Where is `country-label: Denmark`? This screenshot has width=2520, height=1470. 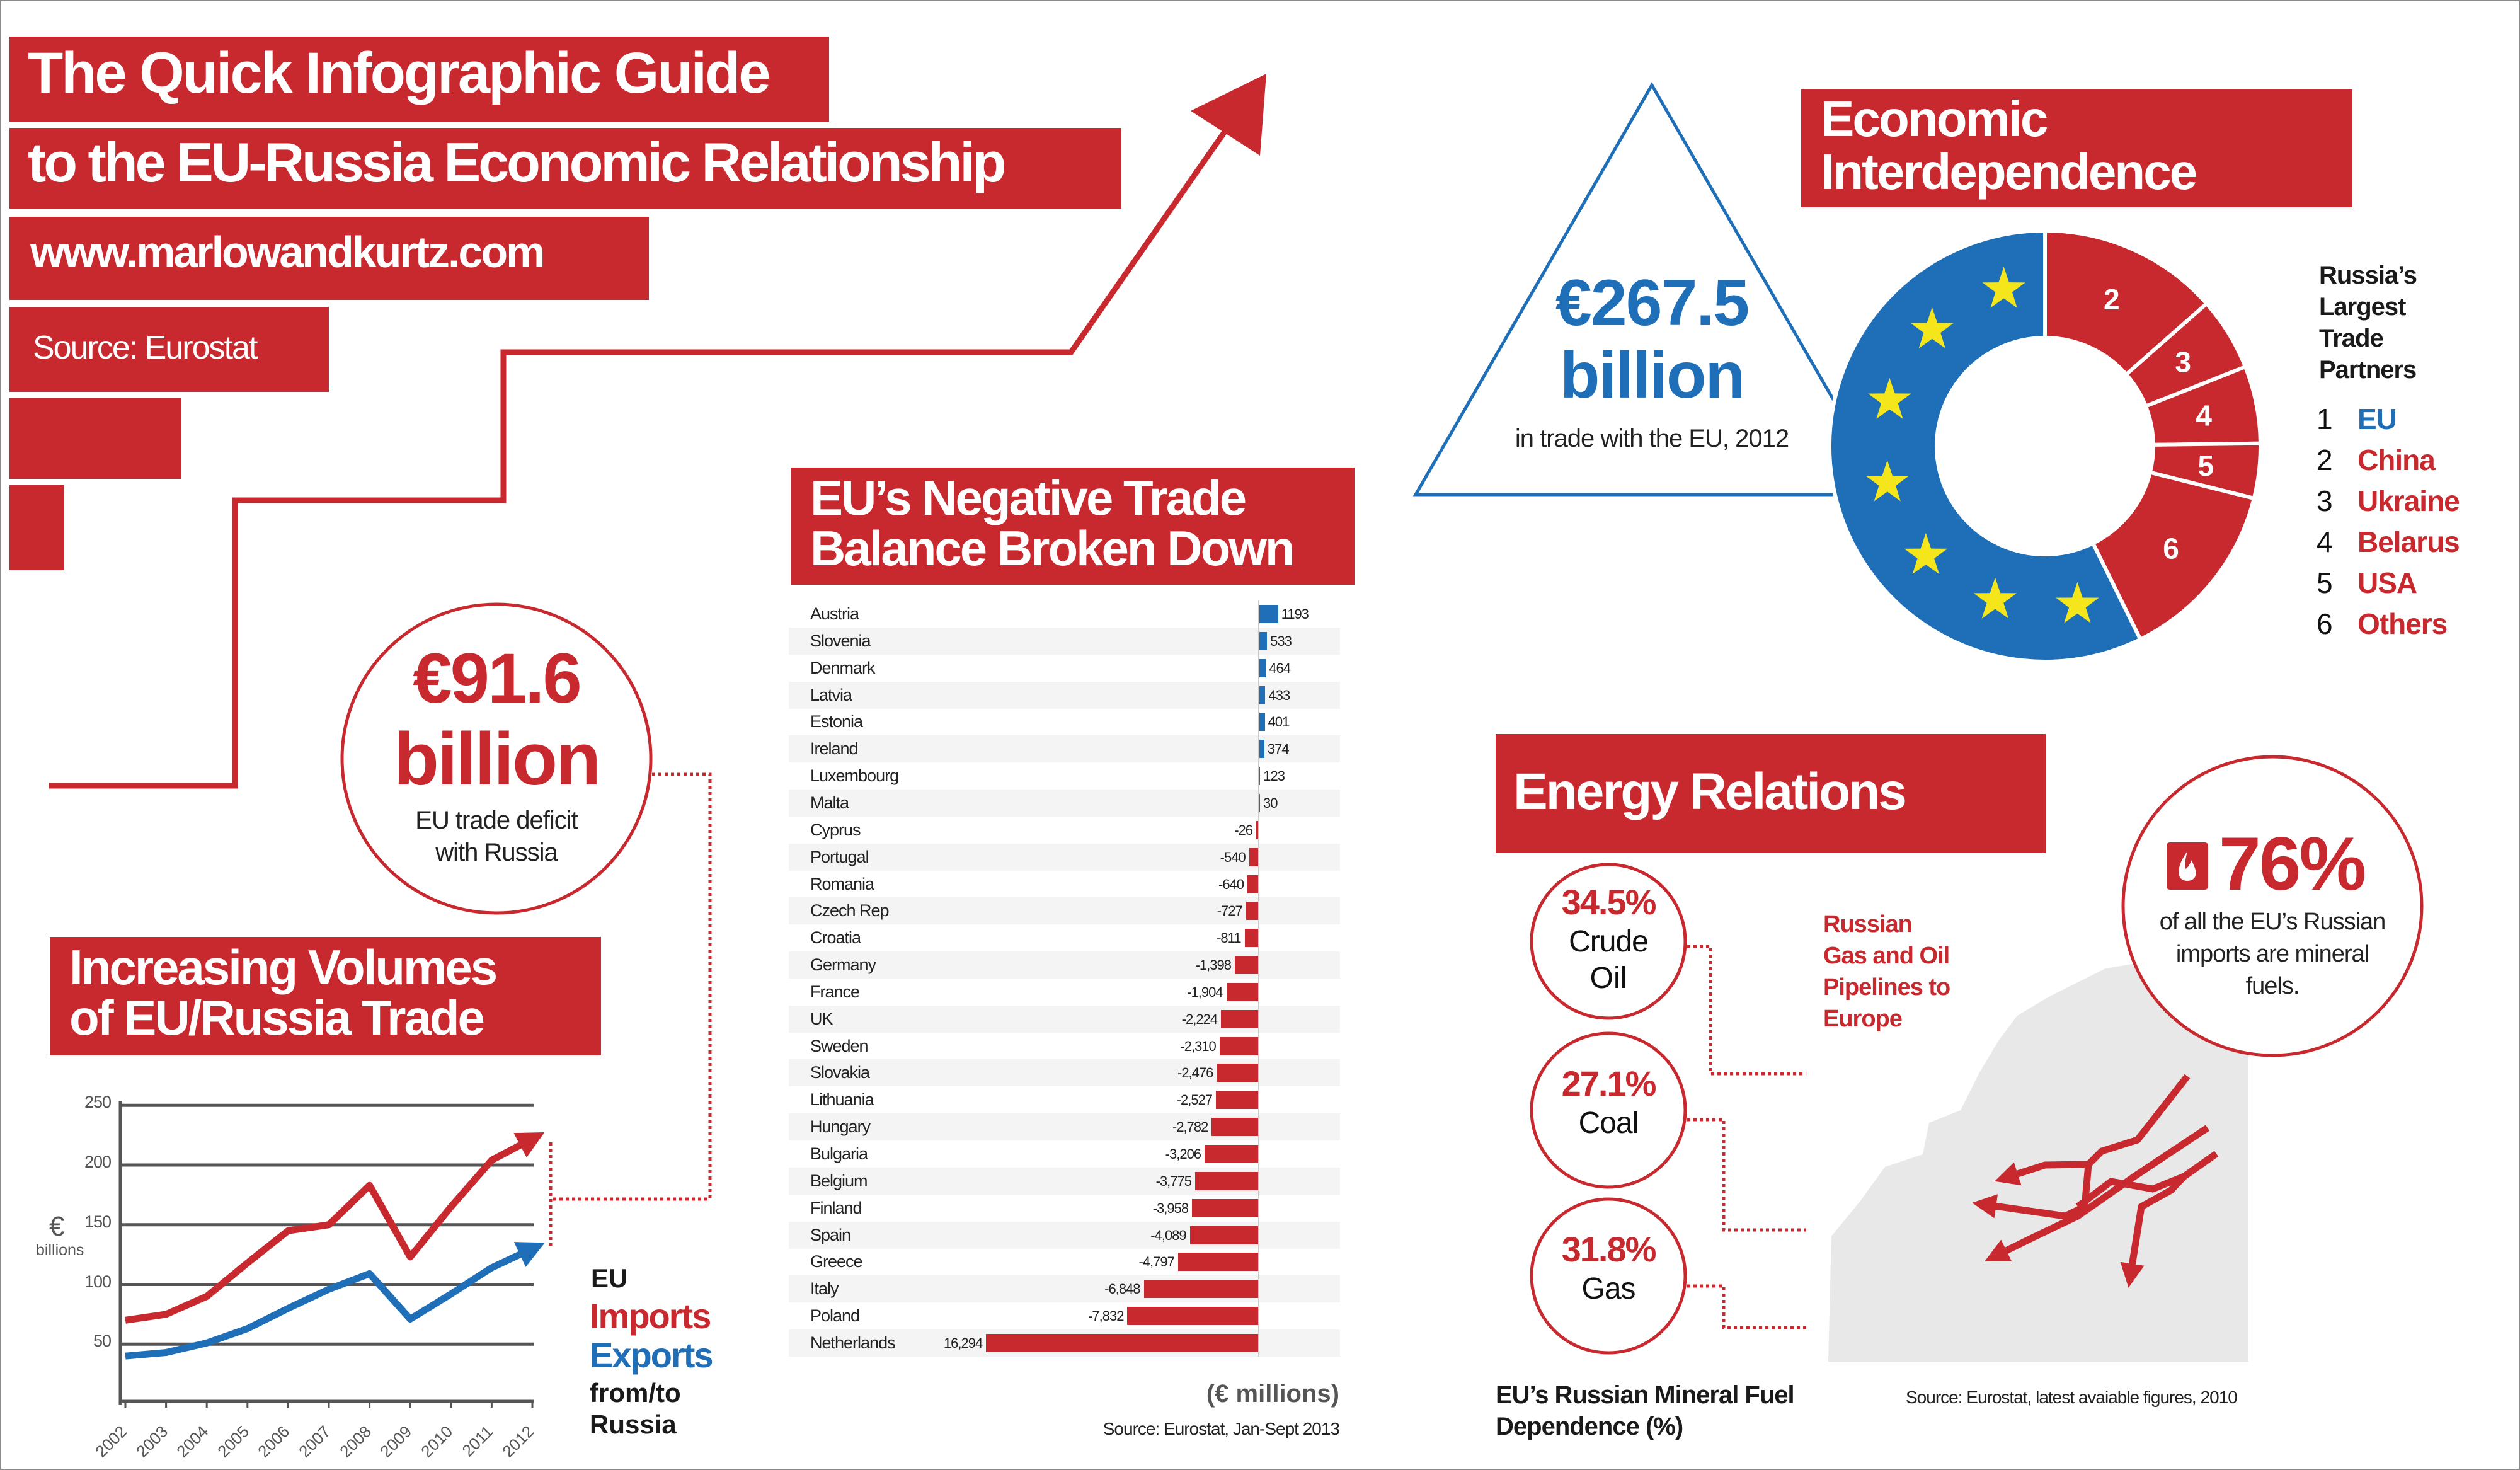 country-label: Denmark is located at coordinates (843, 667).